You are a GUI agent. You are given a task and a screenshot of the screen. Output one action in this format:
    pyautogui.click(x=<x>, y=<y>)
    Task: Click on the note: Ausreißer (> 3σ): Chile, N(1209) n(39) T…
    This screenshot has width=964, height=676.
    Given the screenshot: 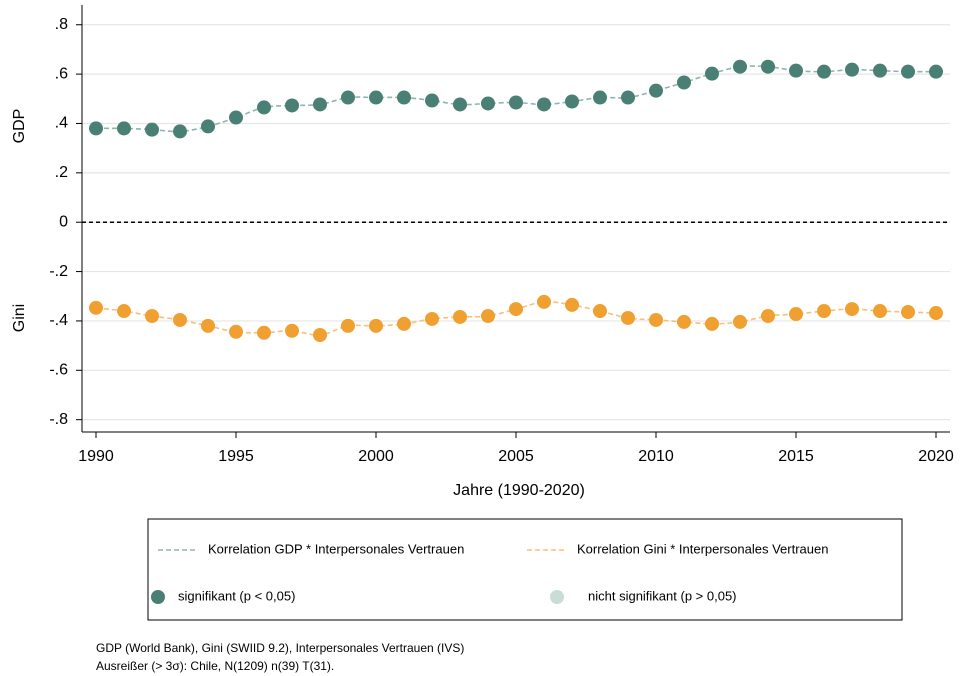 What is the action you would take?
    pyautogui.click(x=215, y=666)
    